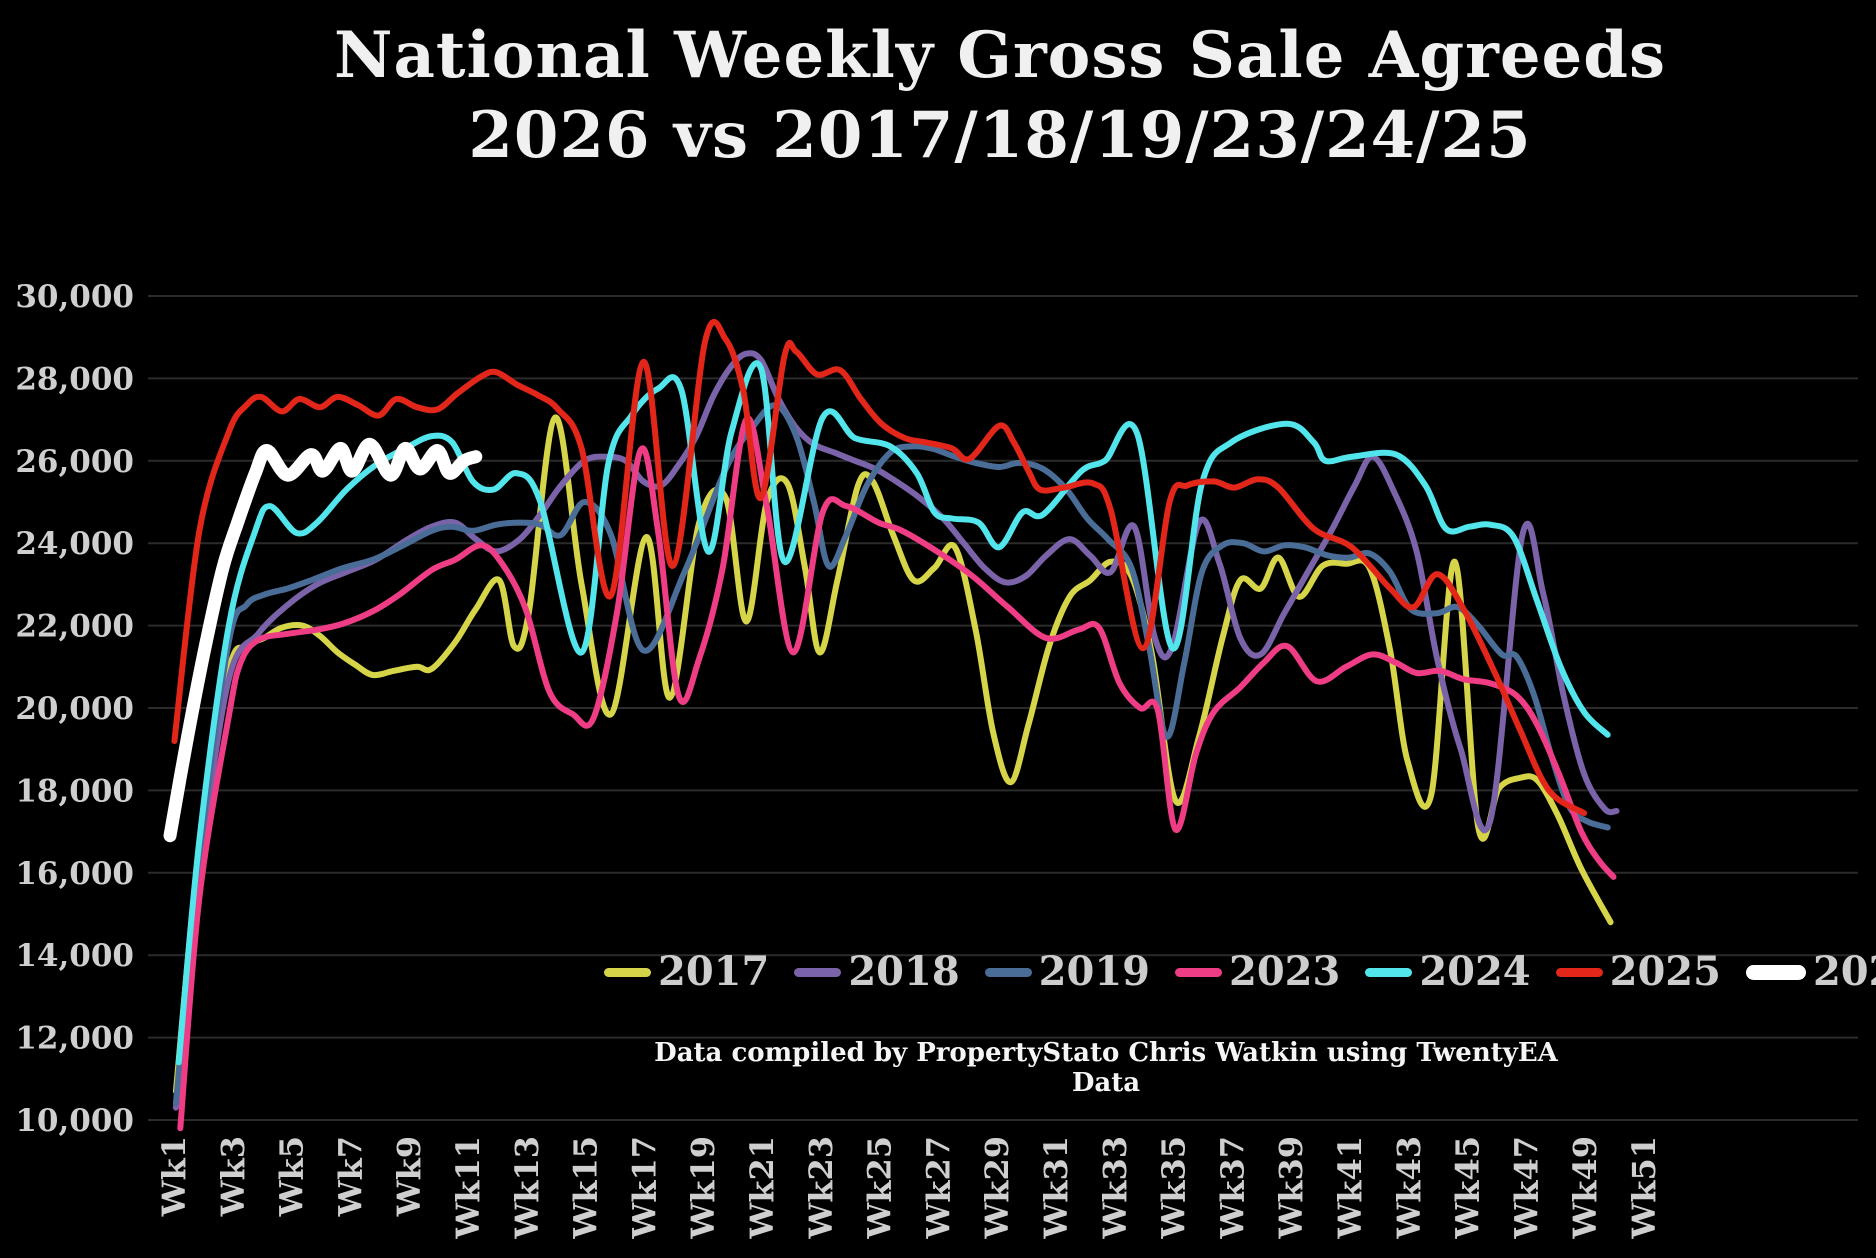 This screenshot has height=1258, width=1876. What do you see at coordinates (1775, 972) in the screenshot?
I see `legend-swatch-2026` at bounding box center [1775, 972].